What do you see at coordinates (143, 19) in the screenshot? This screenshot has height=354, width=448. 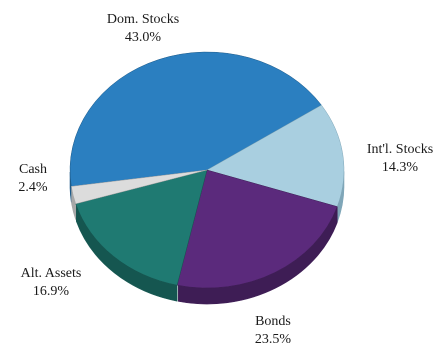 I see `slice-label-dom-stocks: Dom. Stocks` at bounding box center [143, 19].